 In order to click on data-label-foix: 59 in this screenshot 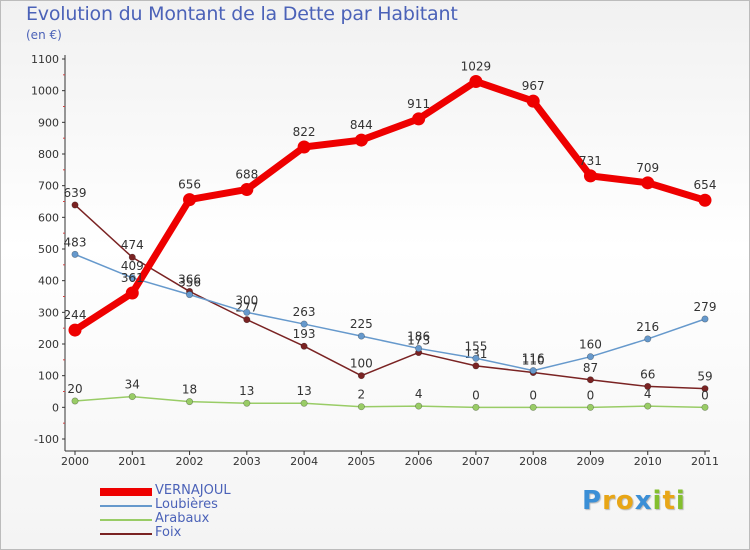, I will do `click(704, 377)`.